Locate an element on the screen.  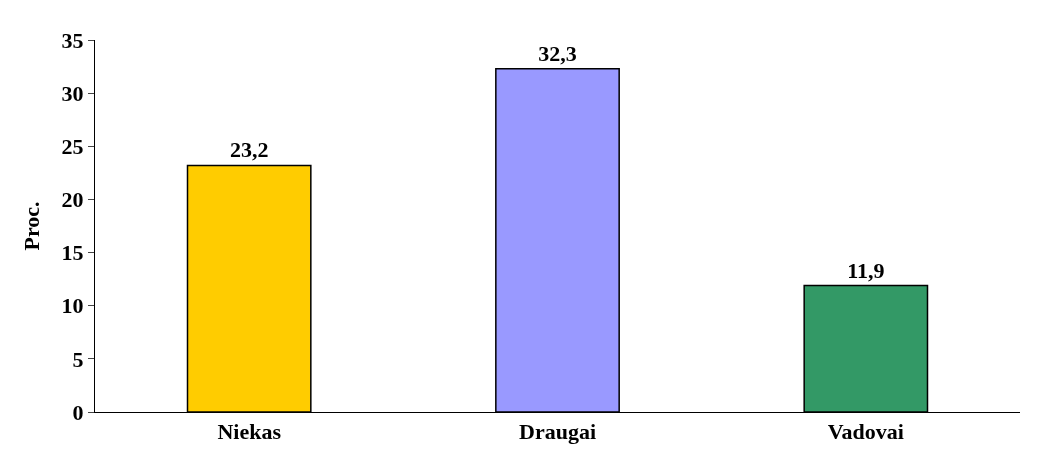
y-tick-label: 15 is located at coordinates (72, 253).